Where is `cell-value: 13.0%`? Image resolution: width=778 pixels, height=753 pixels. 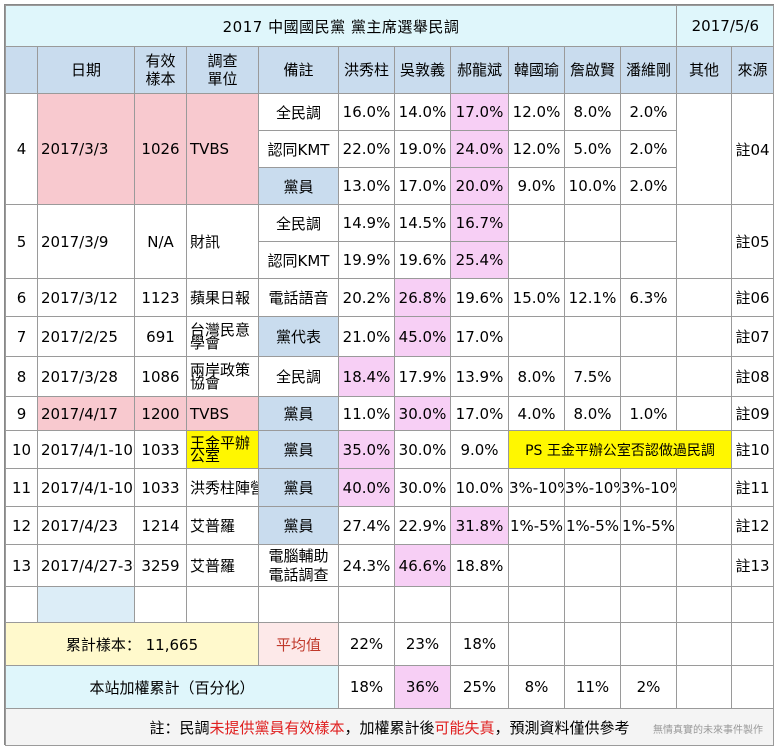
cell-value: 13.0% is located at coordinates (366, 186).